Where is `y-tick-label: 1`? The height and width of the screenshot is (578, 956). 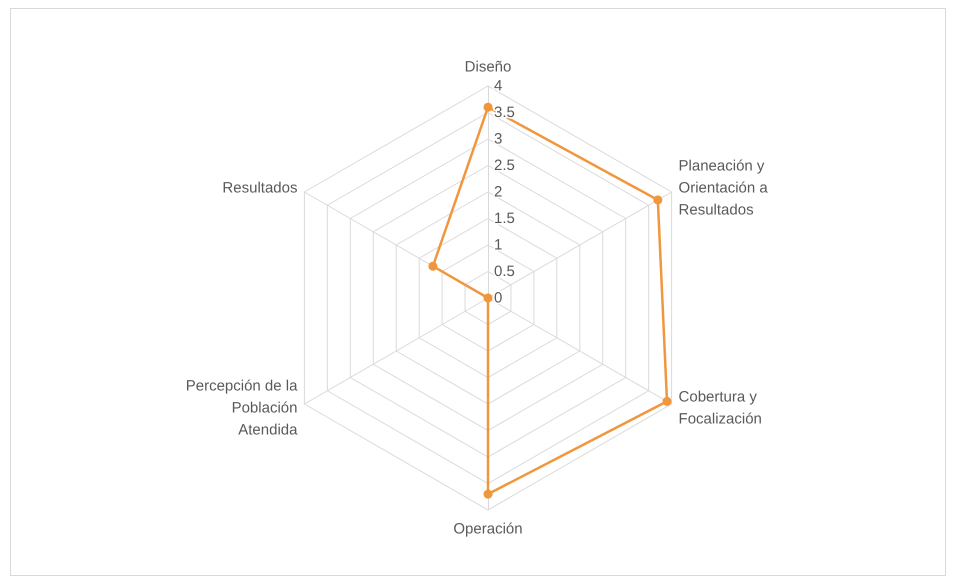
y-tick-label: 1 is located at coordinates (498, 245).